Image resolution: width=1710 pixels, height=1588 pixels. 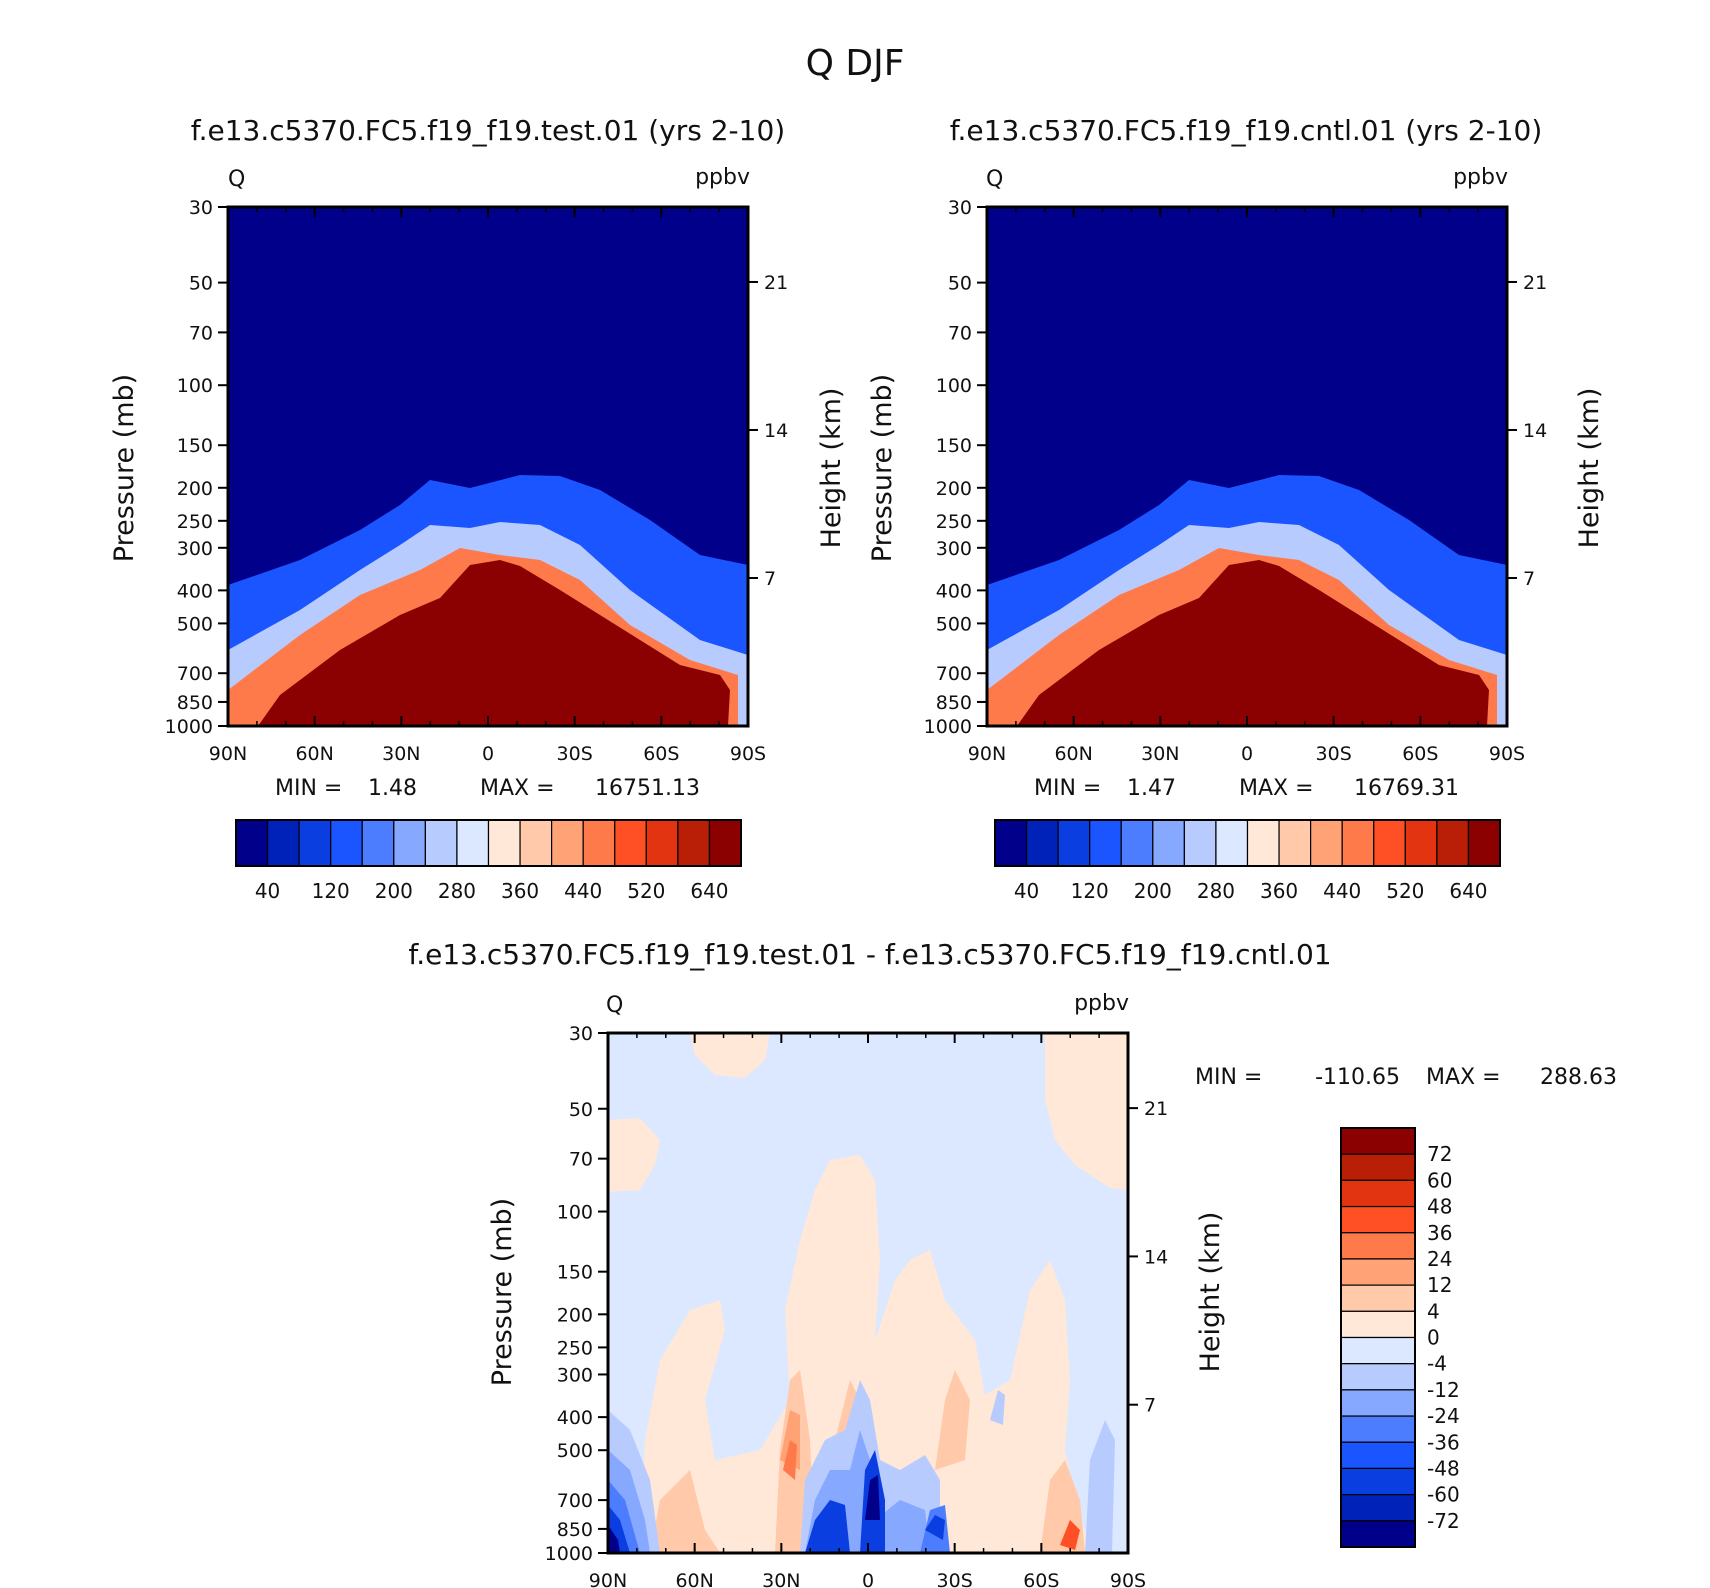 I want to click on colorbar-label: 120, so click(x=1090, y=891).